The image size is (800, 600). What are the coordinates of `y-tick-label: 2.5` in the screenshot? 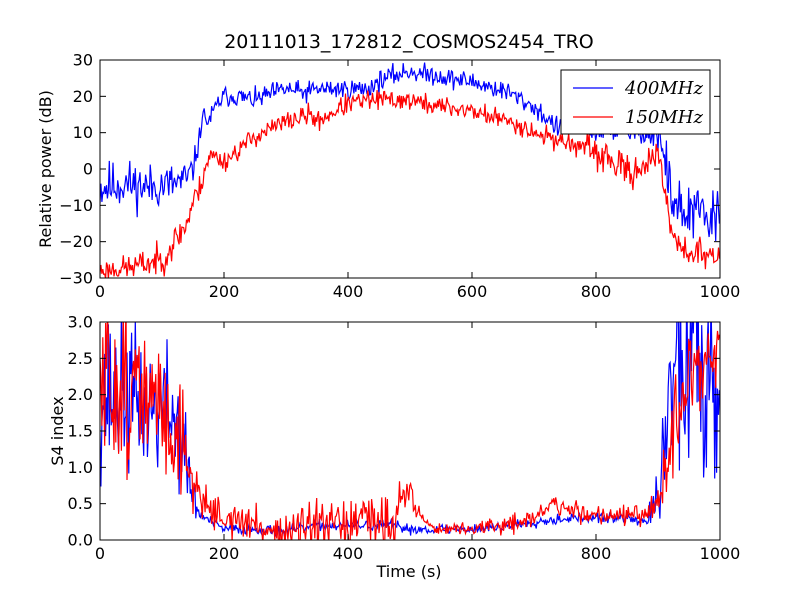 It's located at (80, 358).